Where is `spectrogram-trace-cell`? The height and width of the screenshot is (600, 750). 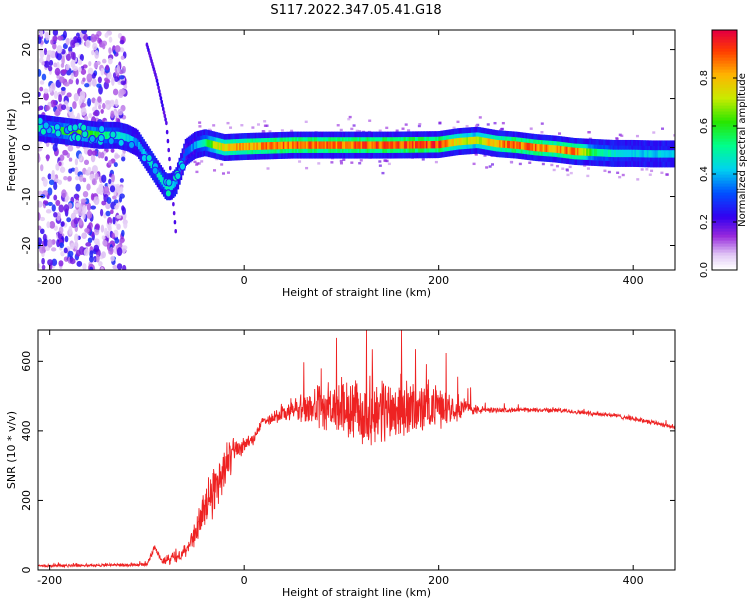 spectrogram-trace-cell is located at coordinates (159, 91).